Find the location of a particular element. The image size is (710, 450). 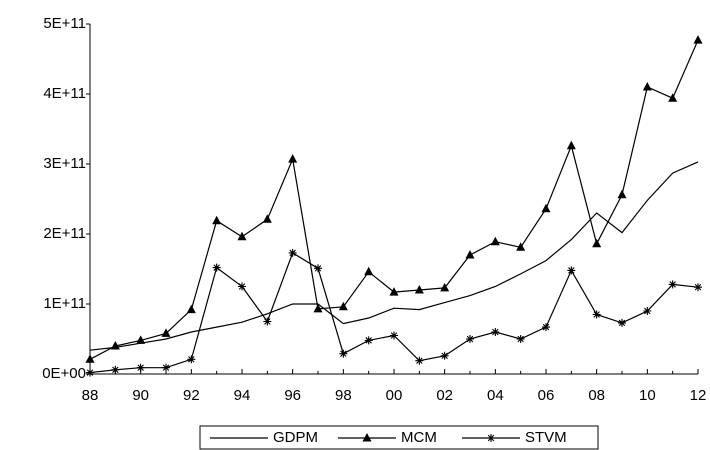

y-tick-label: 3E+11 is located at coordinates (64, 163).